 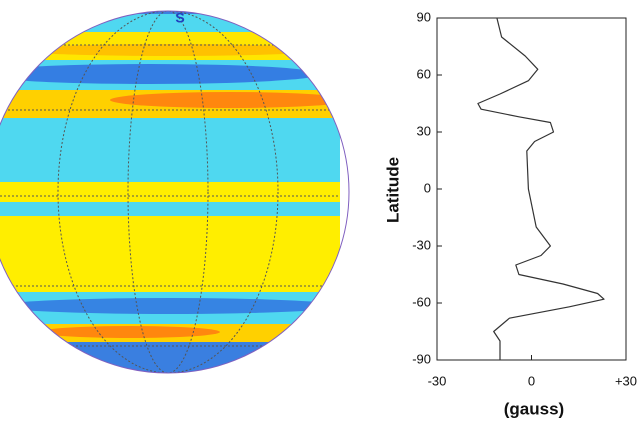 I want to click on x-axis-label: (gauss), so click(x=534, y=408).